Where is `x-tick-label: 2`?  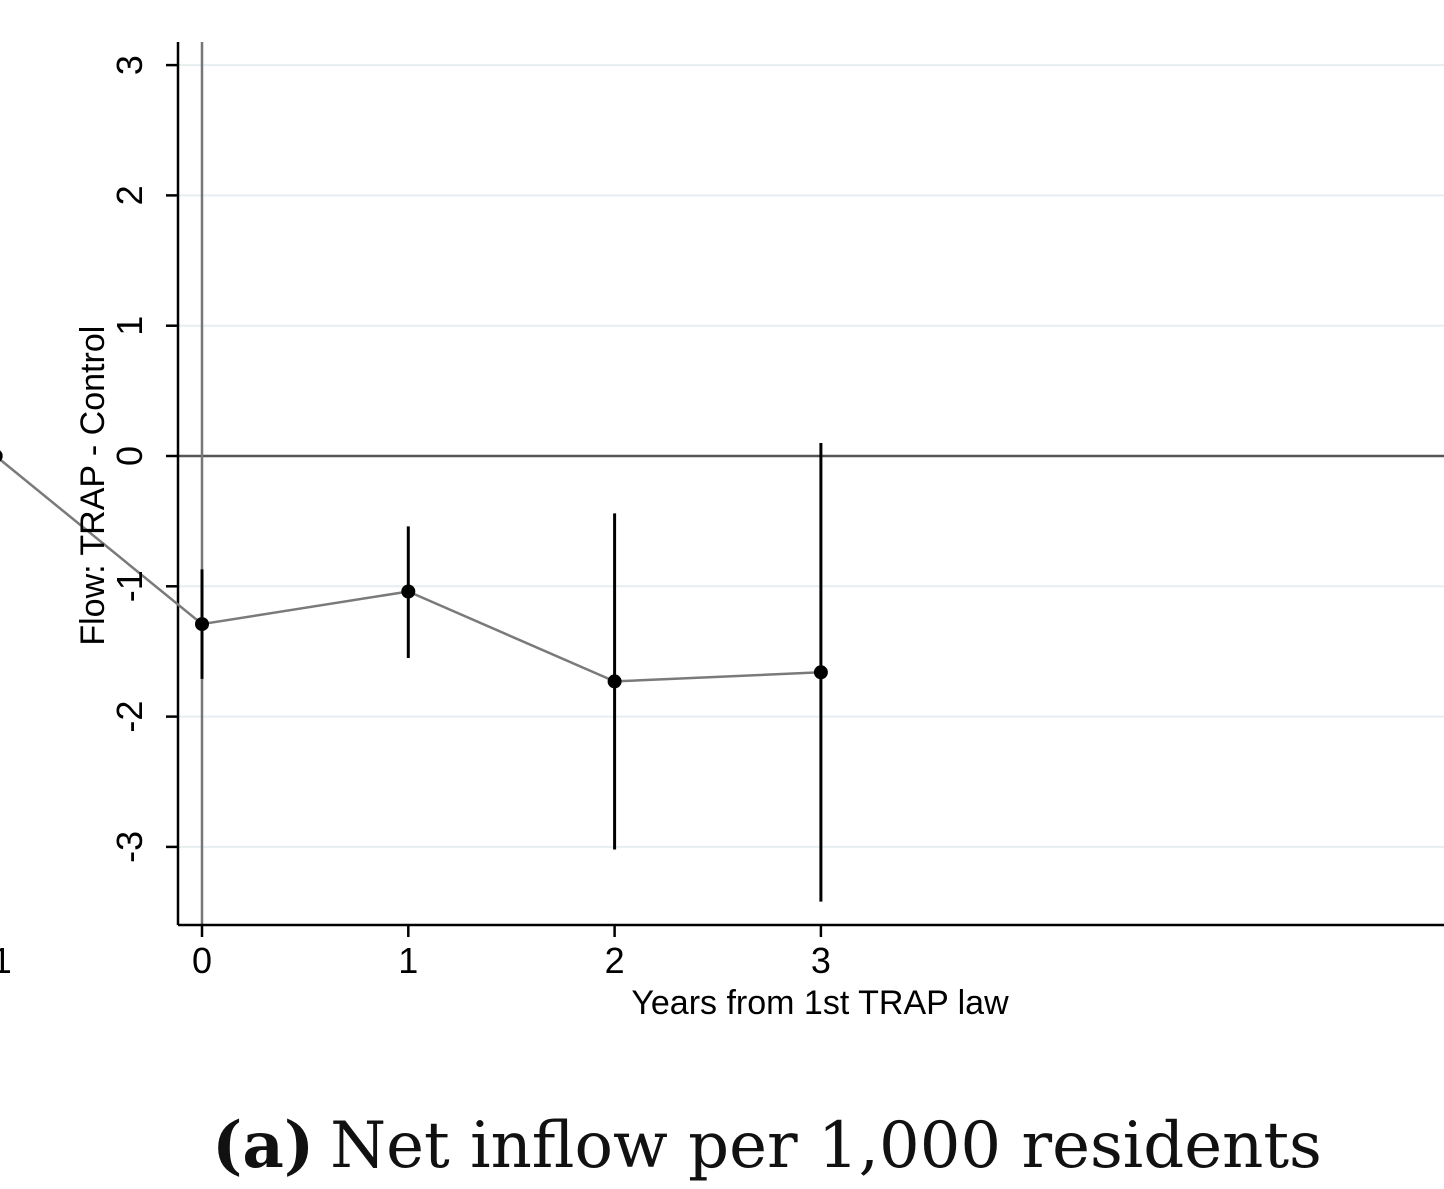
x-tick-label: 2 is located at coordinates (615, 960).